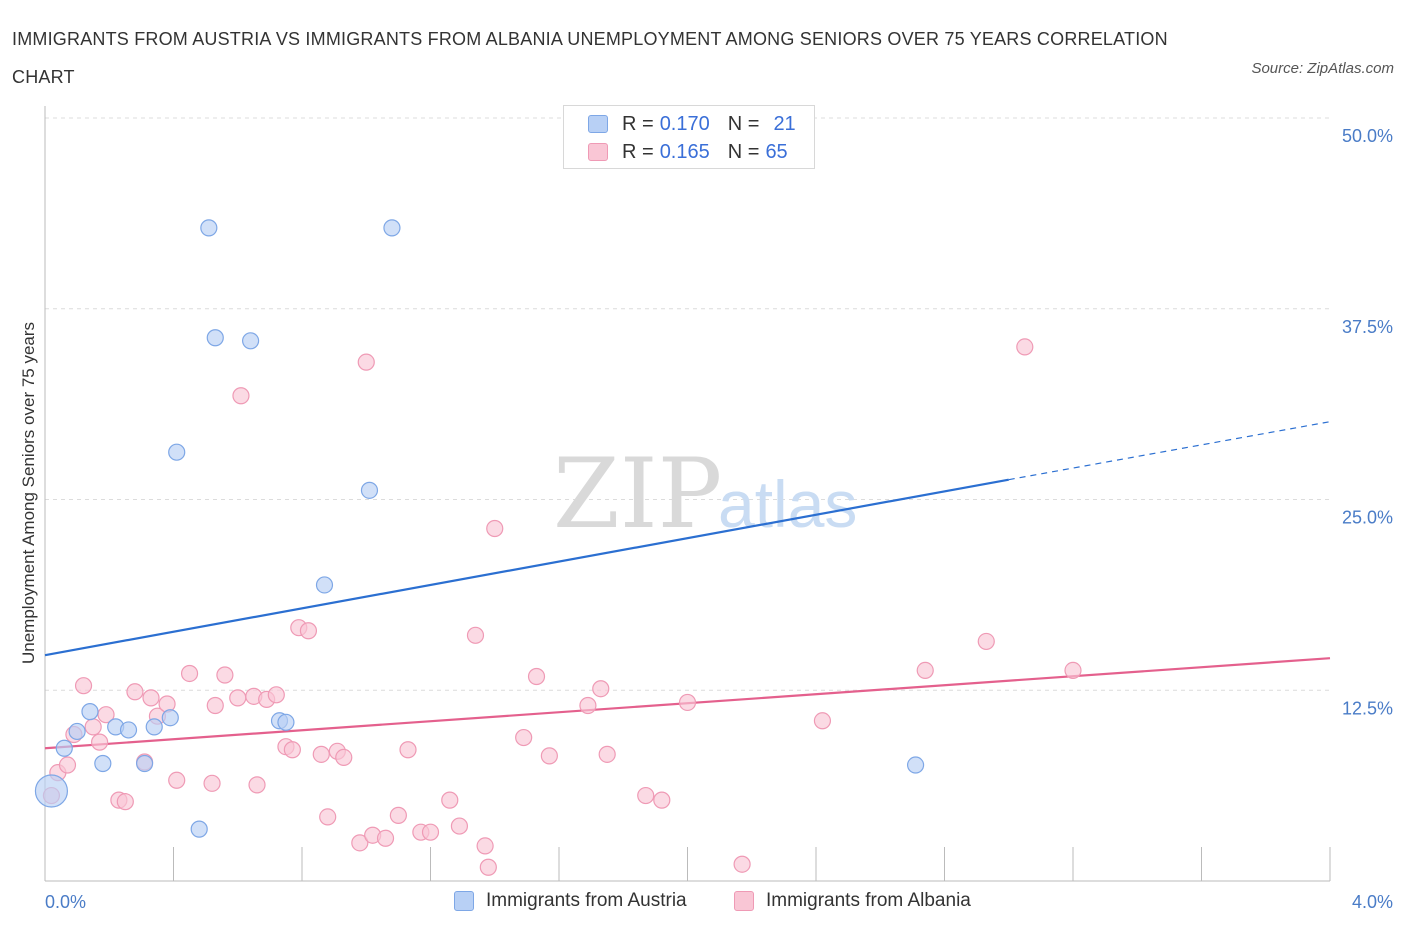 The height and width of the screenshot is (930, 1406). I want to click on x-tick-labels: 0.0% 4.0%, so click(719, 902).